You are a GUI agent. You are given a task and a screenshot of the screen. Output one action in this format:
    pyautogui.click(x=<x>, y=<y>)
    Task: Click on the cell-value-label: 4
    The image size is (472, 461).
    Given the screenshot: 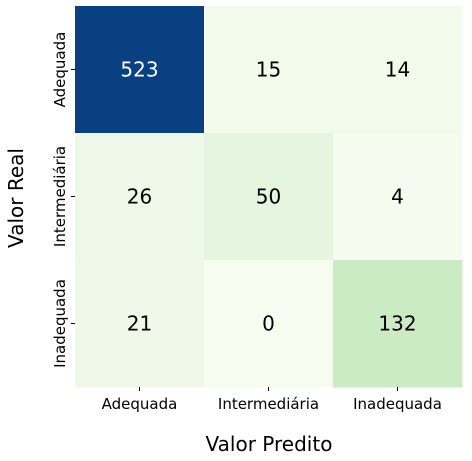 What is the action you would take?
    pyautogui.click(x=397, y=197)
    